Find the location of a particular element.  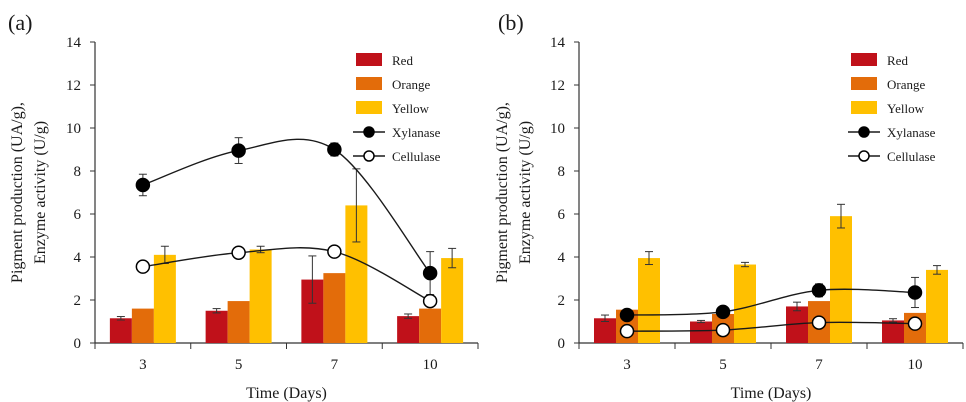

panel-a-legend-marker-cellulase is located at coordinates (369, 156).